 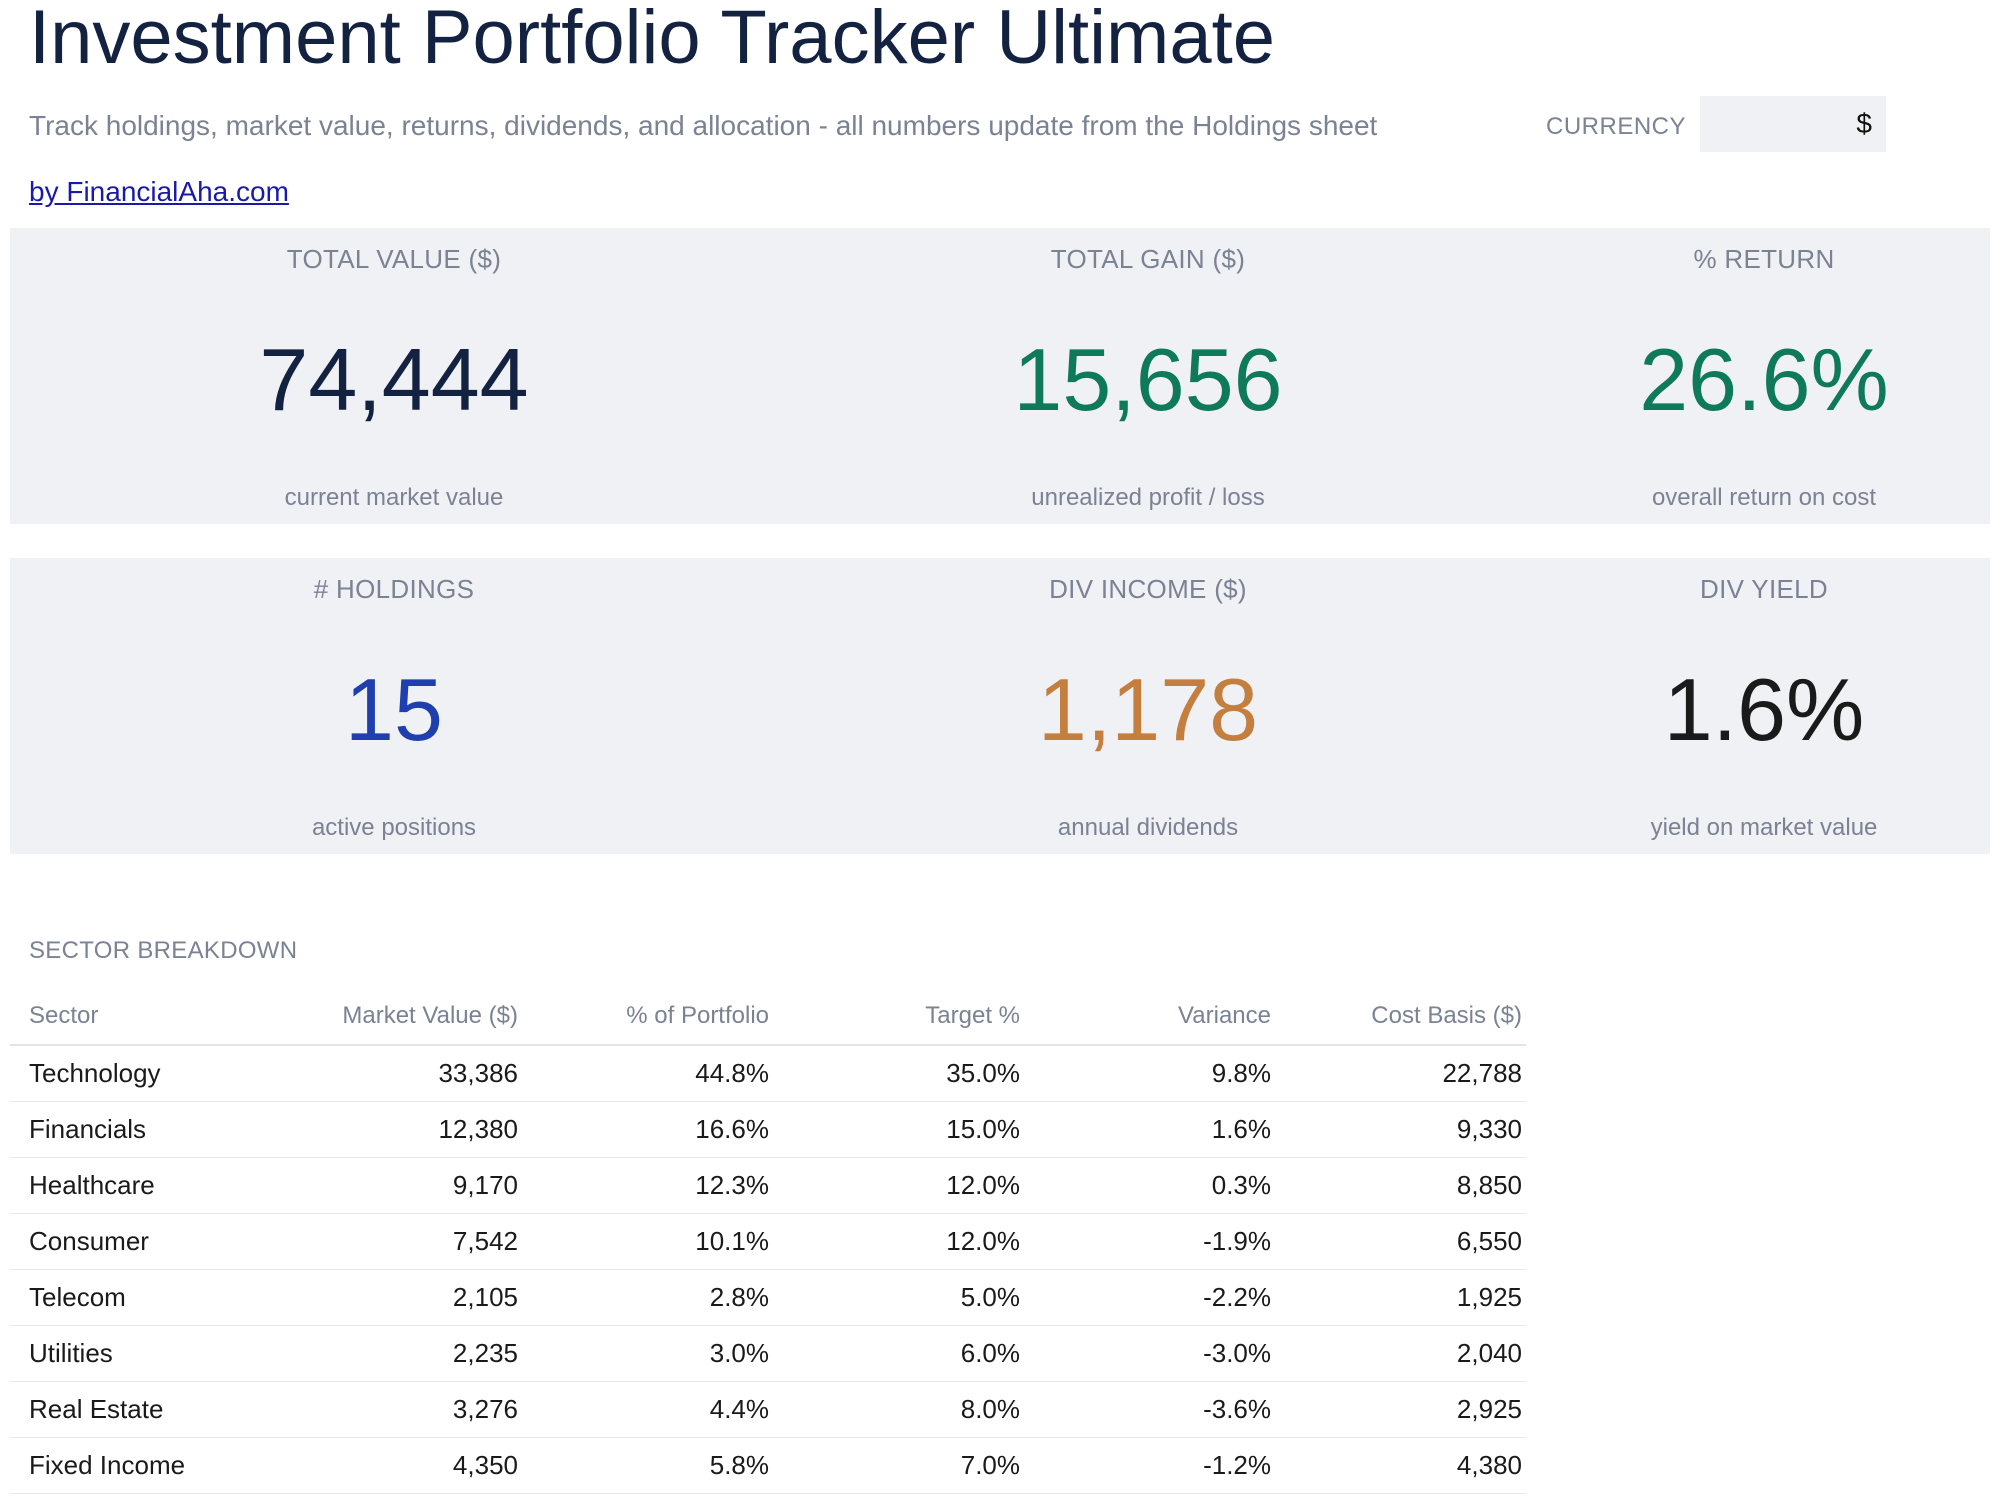 What do you see at coordinates (391, 1297) in the screenshot?
I see `cell-market-value: 2,105` at bounding box center [391, 1297].